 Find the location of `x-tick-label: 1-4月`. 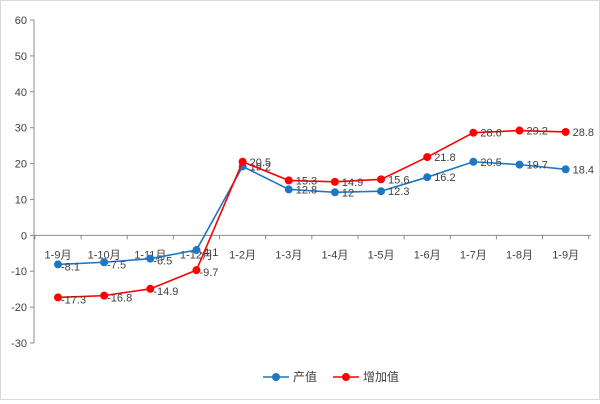

x-tick-label: 1-4月 is located at coordinates (334, 255).